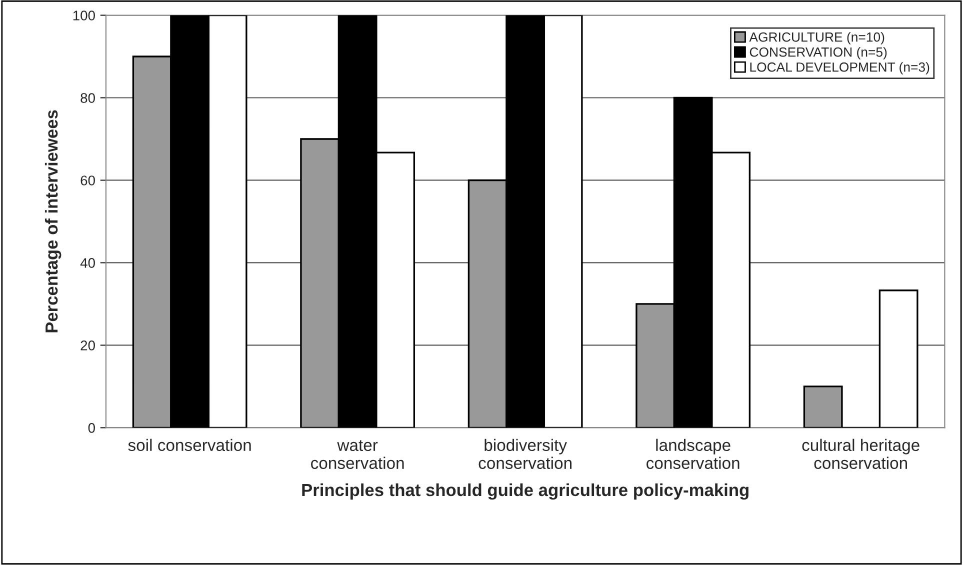 Image resolution: width=963 pixels, height=565 pixels. Describe the element at coordinates (693, 454) in the screenshot. I see `x-tick-label: landscape conservation` at that location.